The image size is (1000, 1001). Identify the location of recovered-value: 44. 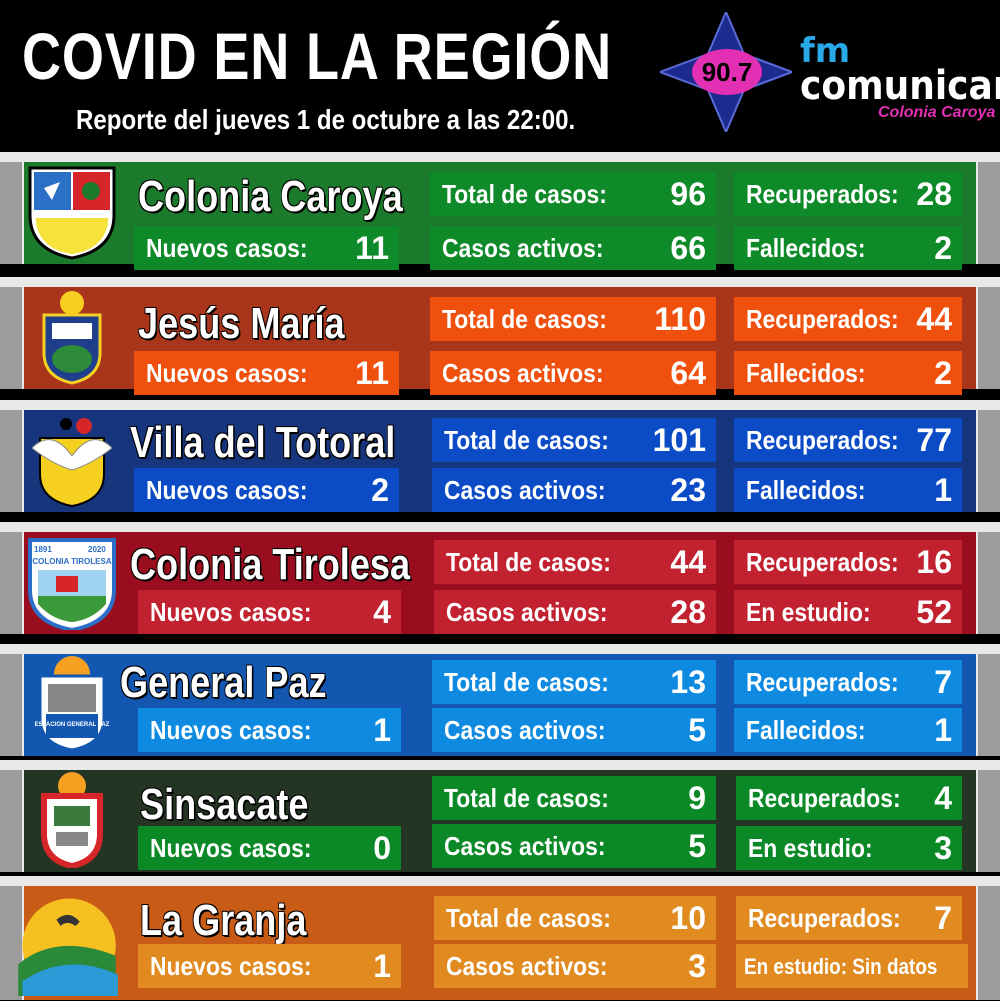
(934, 319).